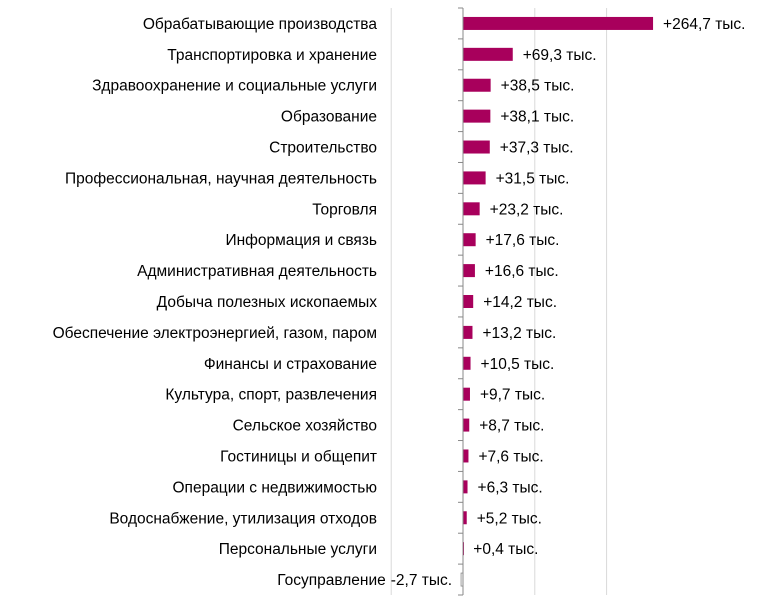 The height and width of the screenshot is (612, 758). Describe the element at coordinates (522, 271) in the screenshot. I see `data-label: +16,6 тыс.` at that location.